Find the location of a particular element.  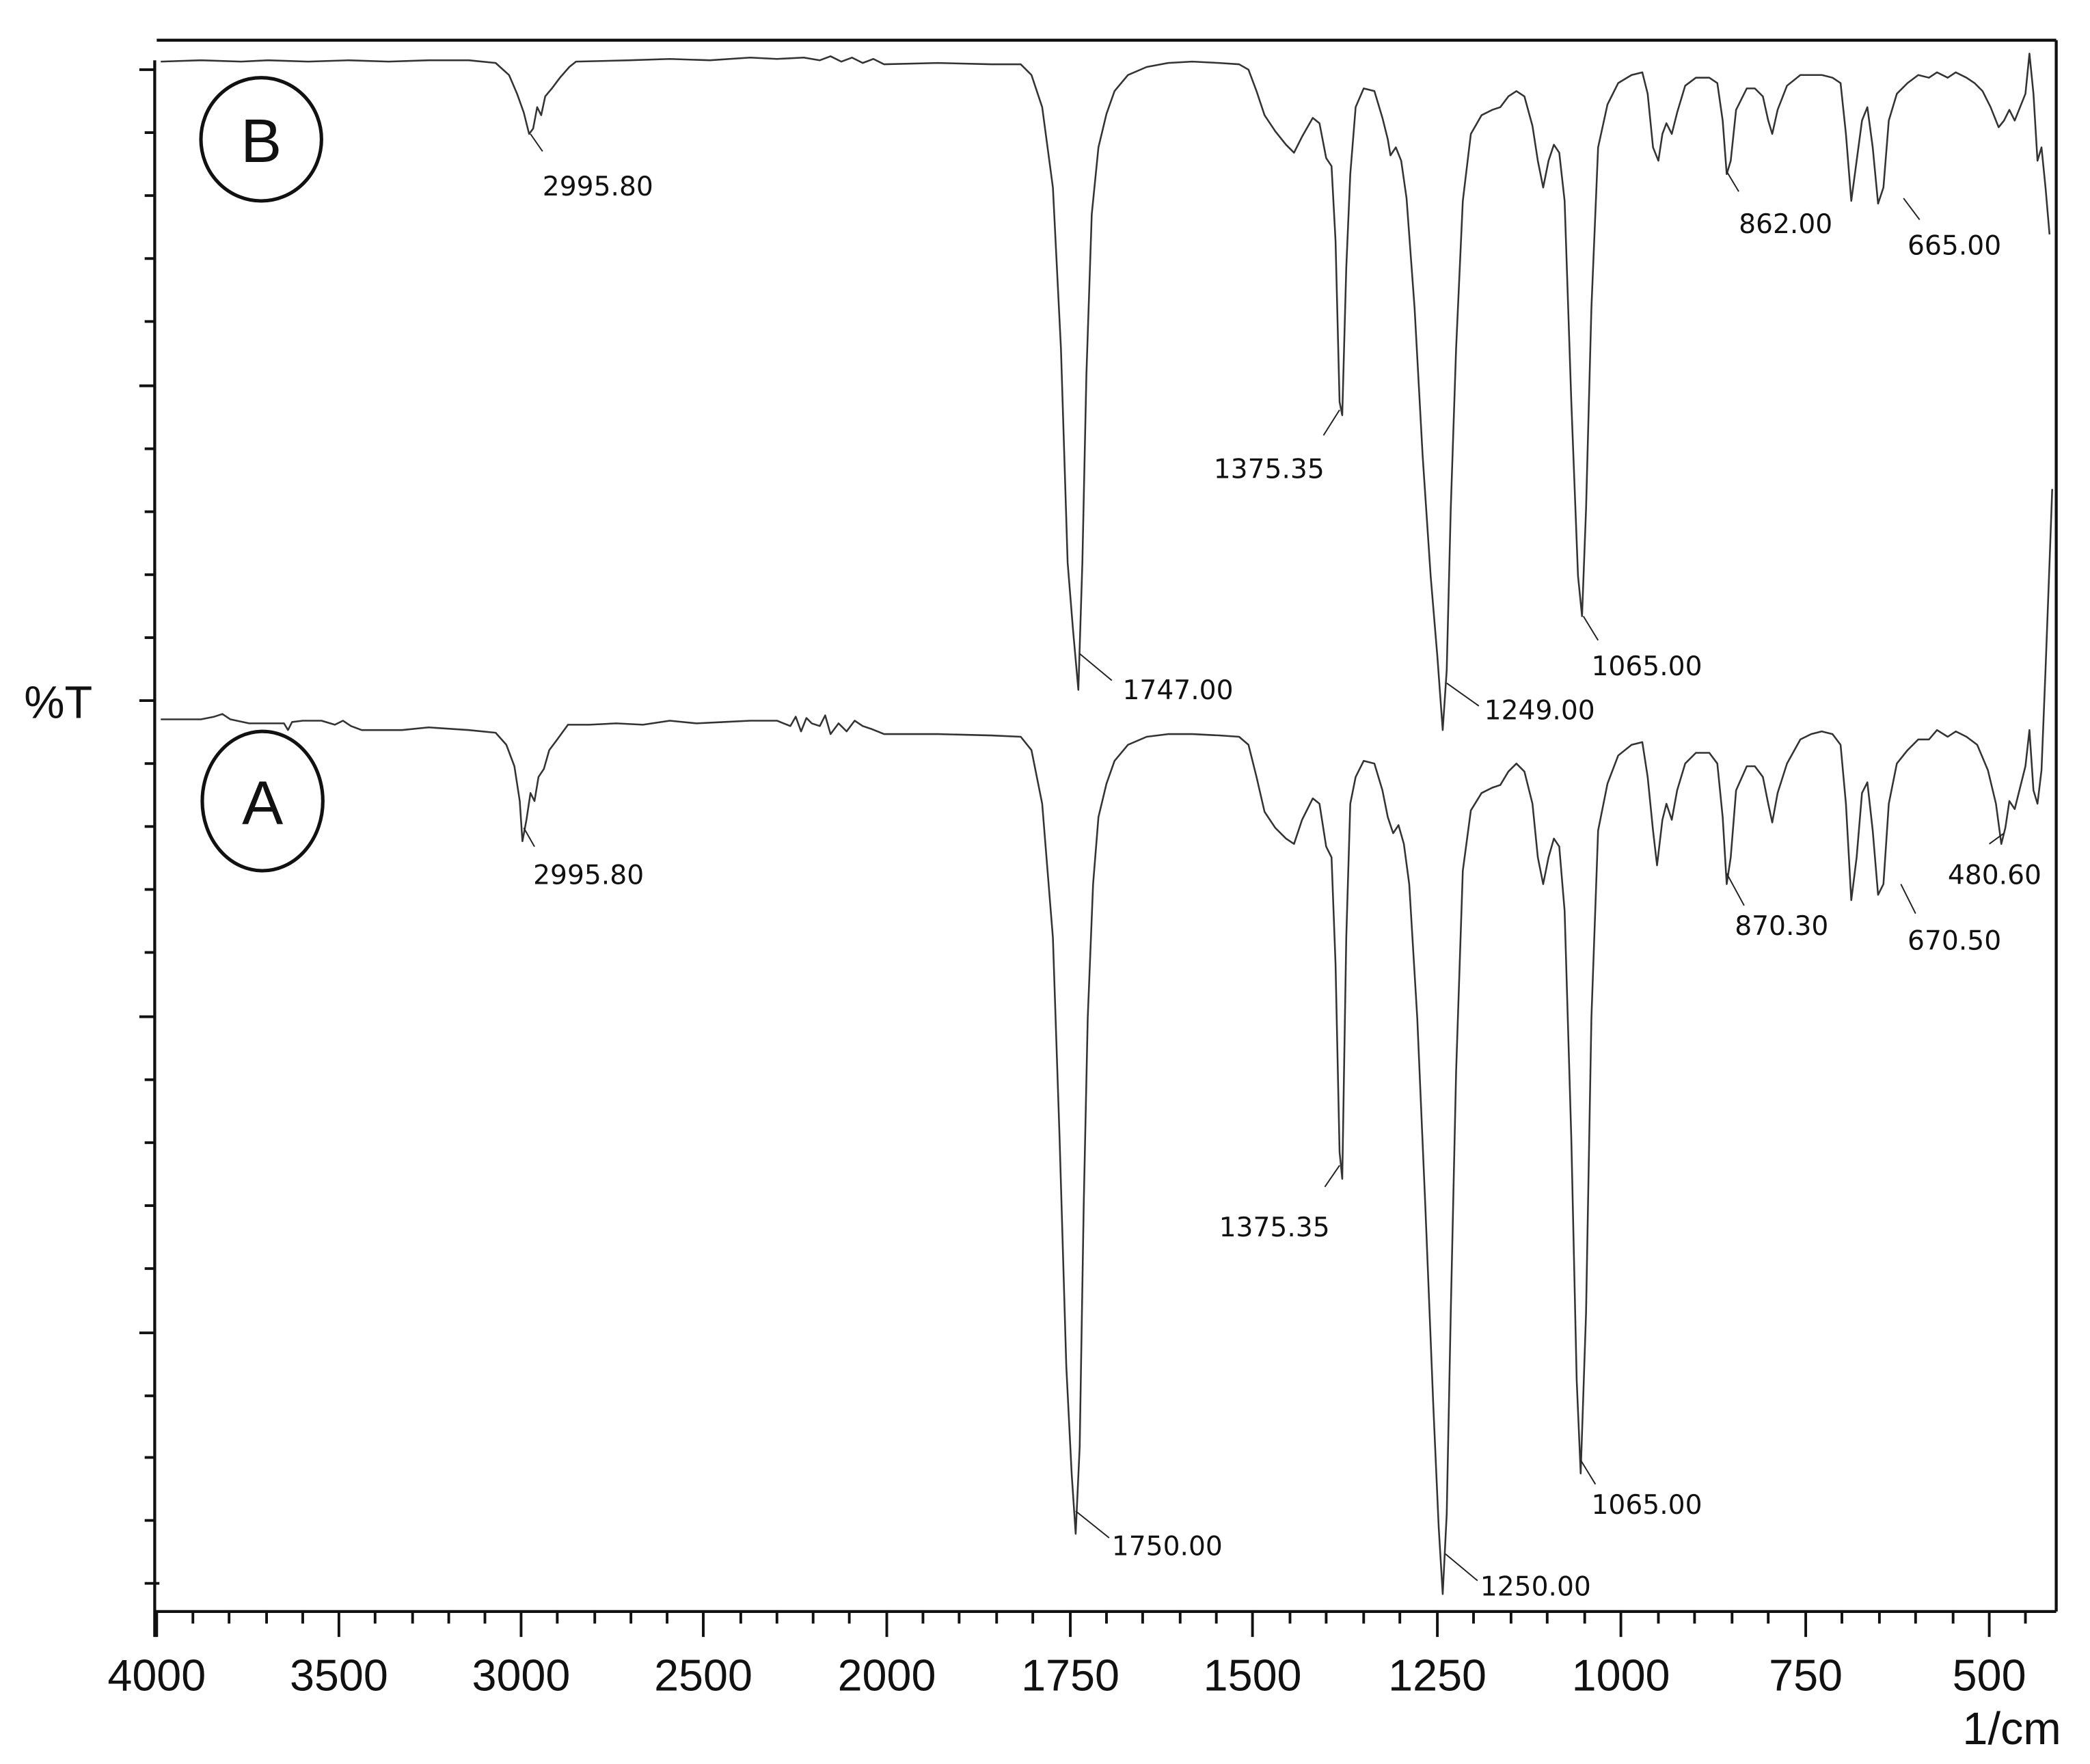

peak-label: 870.30 is located at coordinates (1781, 926).